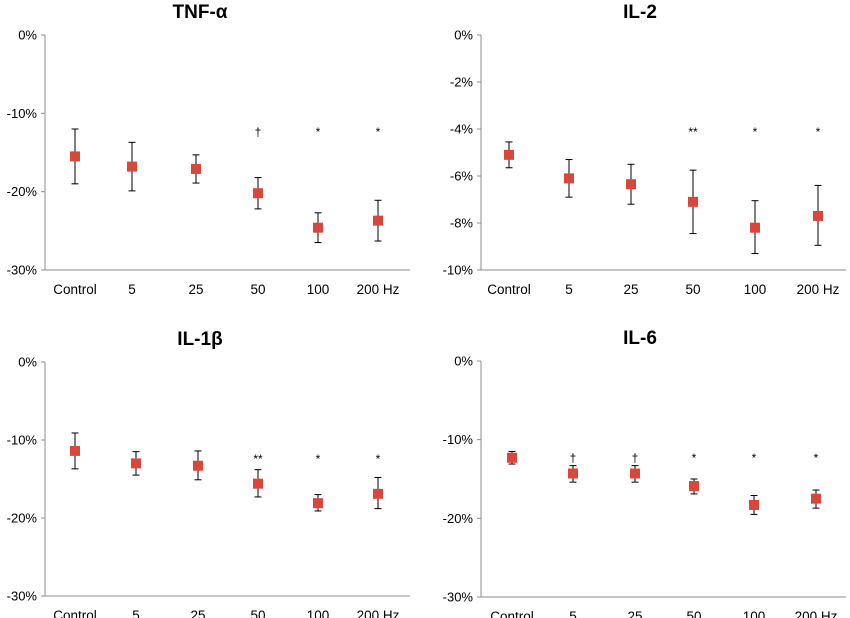 This screenshot has width=850, height=618. I want to click on panel-title: IL-6, so click(640, 338).